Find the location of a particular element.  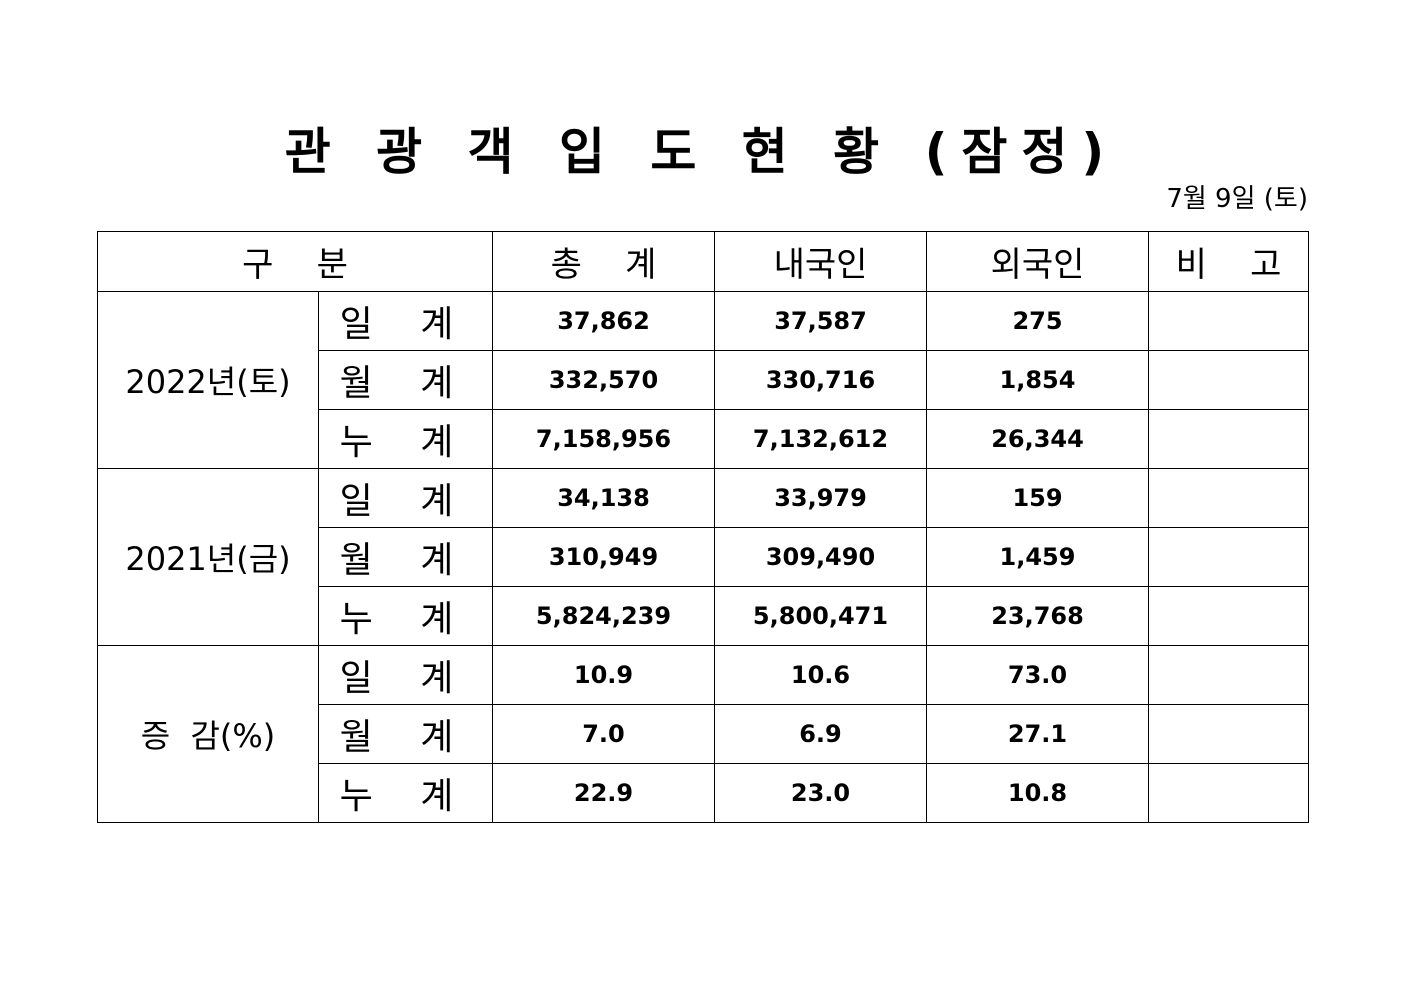

header-domestic: 내국인 is located at coordinates (820, 261).